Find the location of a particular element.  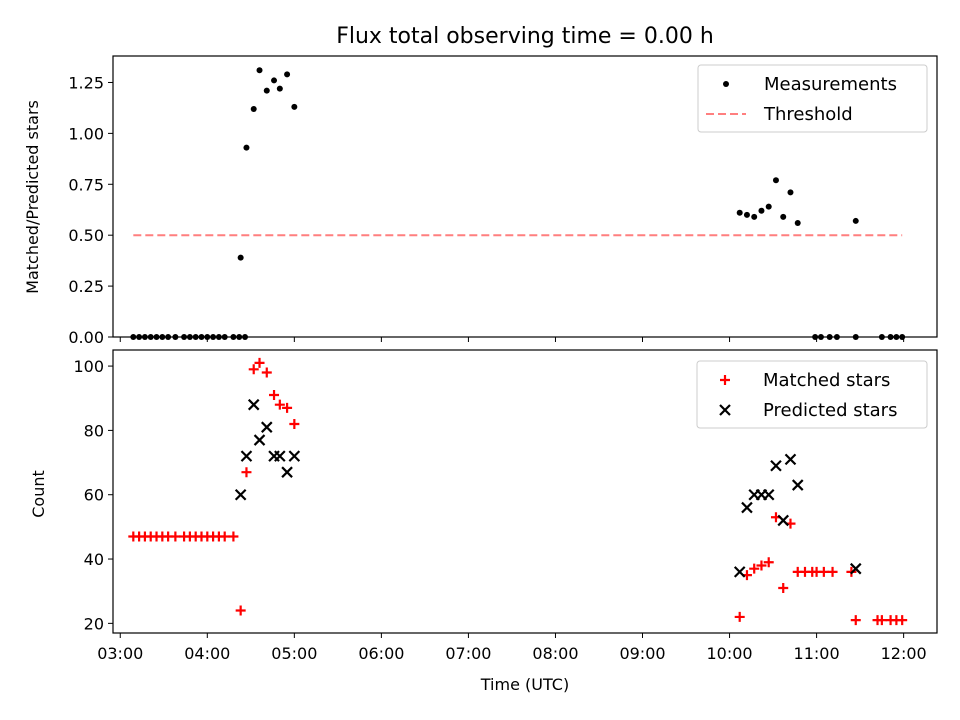

x-tick-label: 04:00 is located at coordinates (207, 653).